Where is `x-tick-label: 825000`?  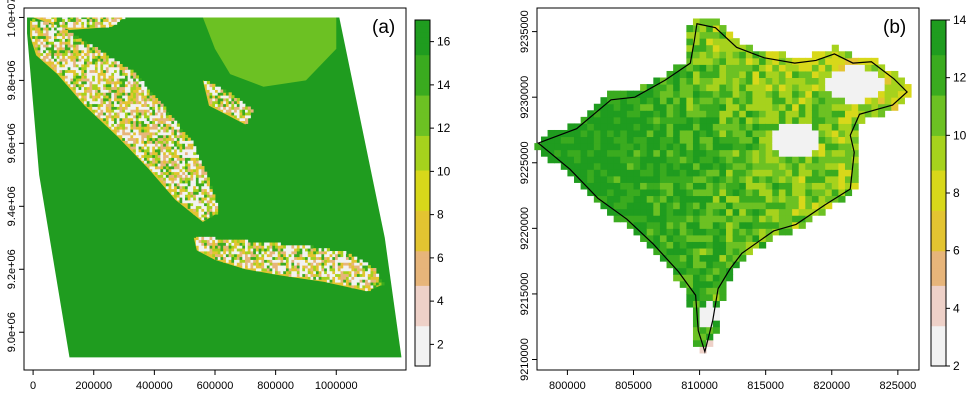
x-tick-label: 825000 is located at coordinates (897, 386).